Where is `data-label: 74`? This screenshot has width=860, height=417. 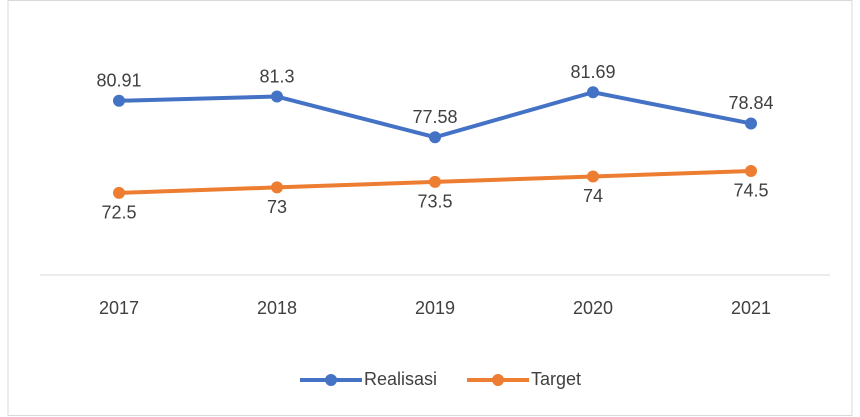 data-label: 74 is located at coordinates (593, 196).